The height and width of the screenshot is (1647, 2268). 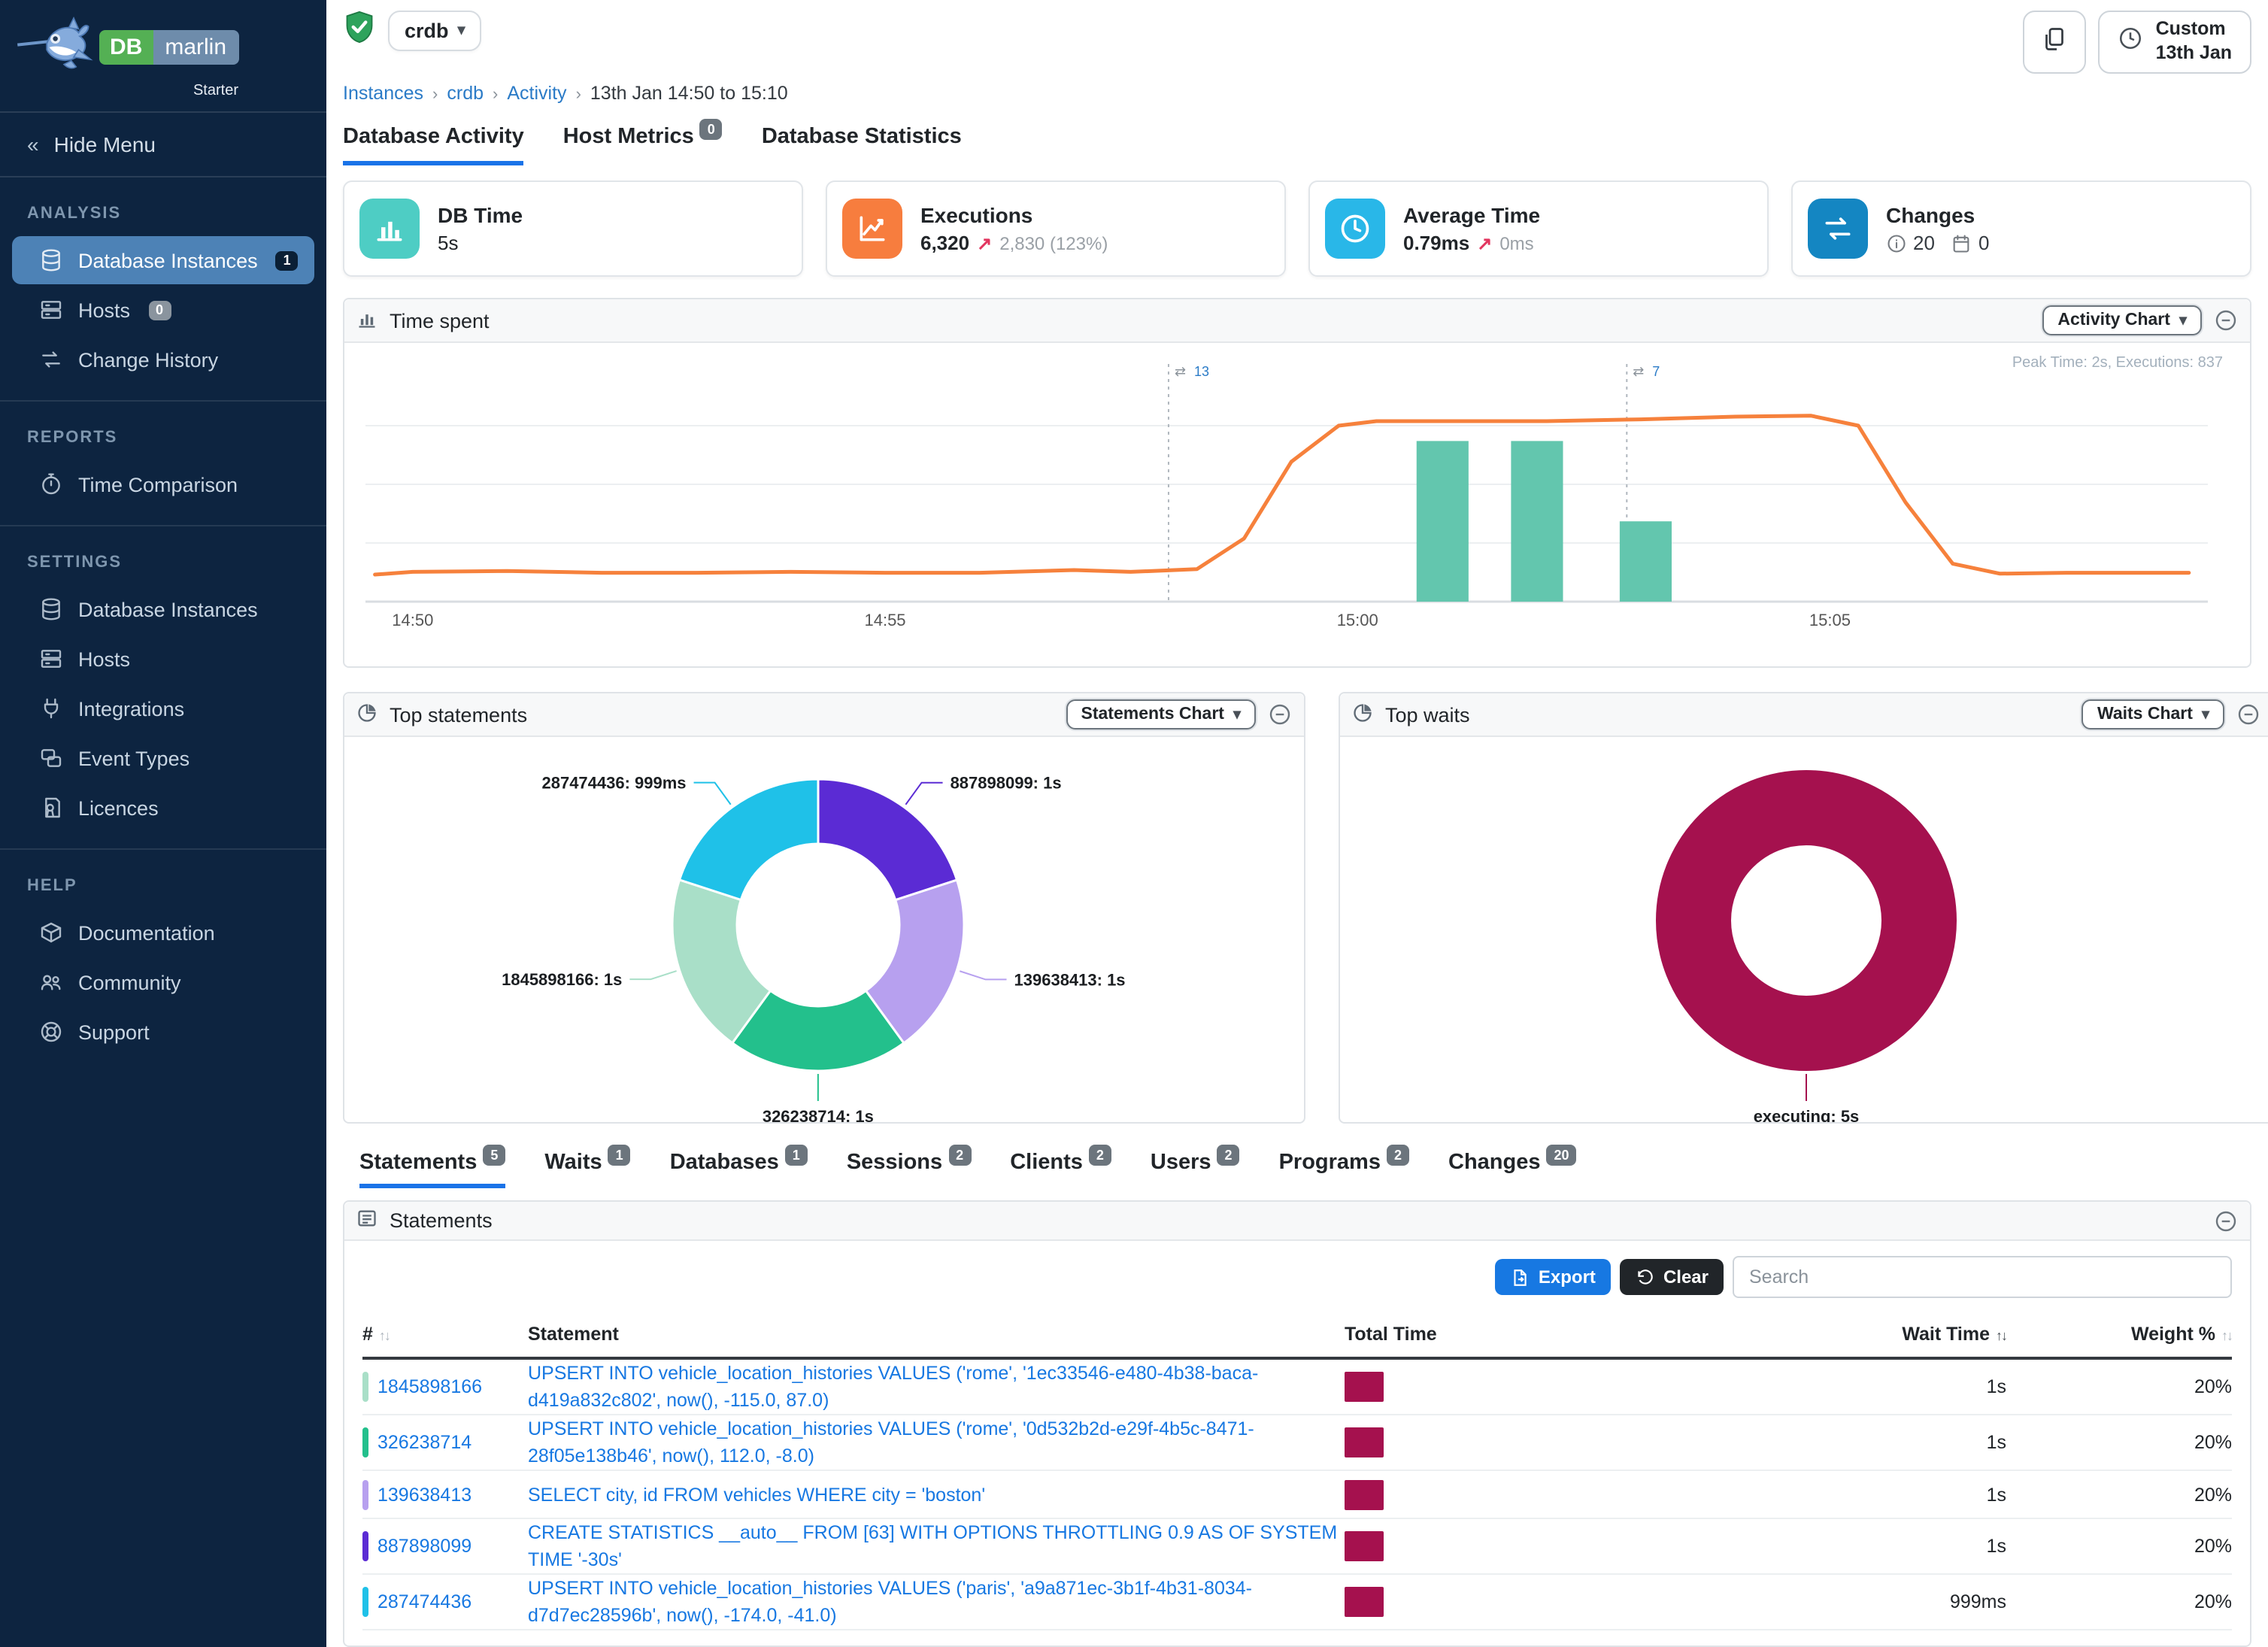 I want to click on wait-time-value: 1s, so click(x=1996, y=1442).